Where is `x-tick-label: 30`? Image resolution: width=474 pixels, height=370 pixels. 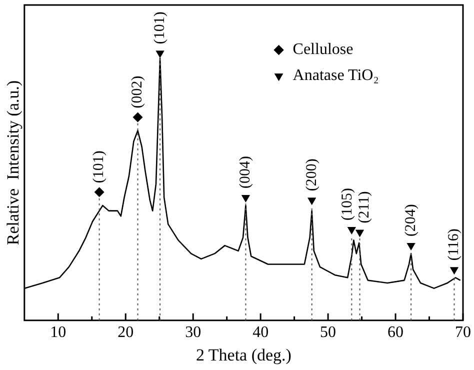
x-tick-label: 30 is located at coordinates (193, 333).